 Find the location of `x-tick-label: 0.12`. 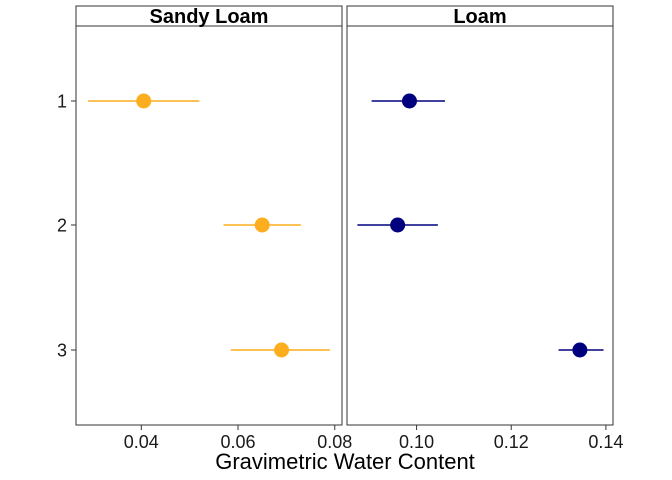

x-tick-label: 0.12 is located at coordinates (511, 442).